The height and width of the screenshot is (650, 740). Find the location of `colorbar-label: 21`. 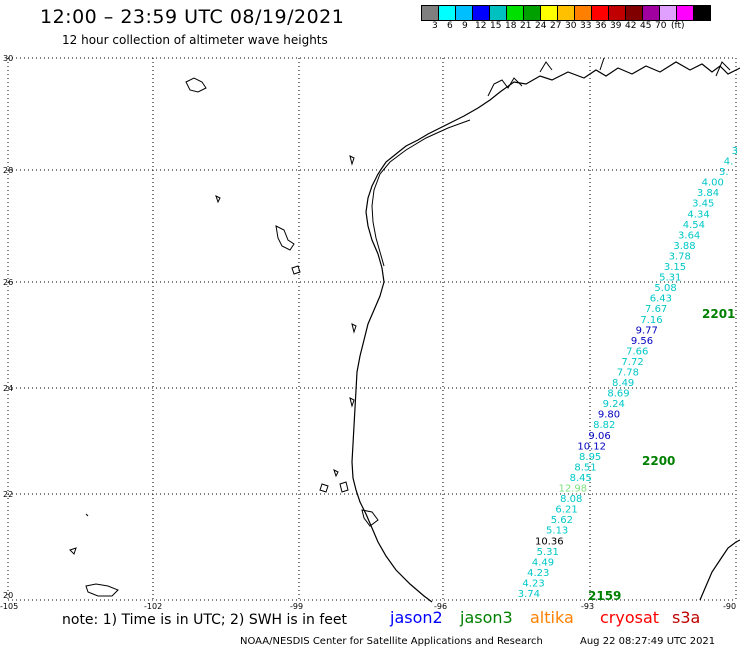

colorbar-label: 21 is located at coordinates (526, 26).